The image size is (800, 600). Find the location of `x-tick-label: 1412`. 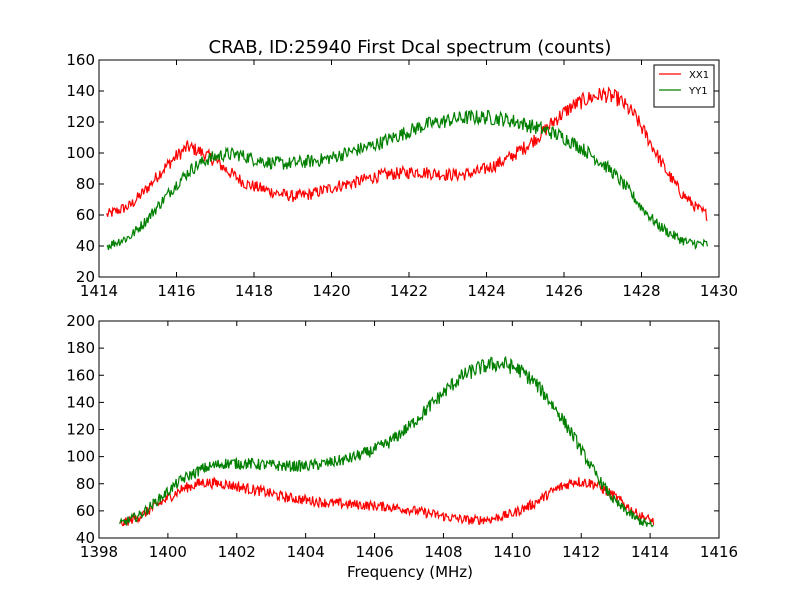

x-tick-label: 1412 is located at coordinates (581, 552).